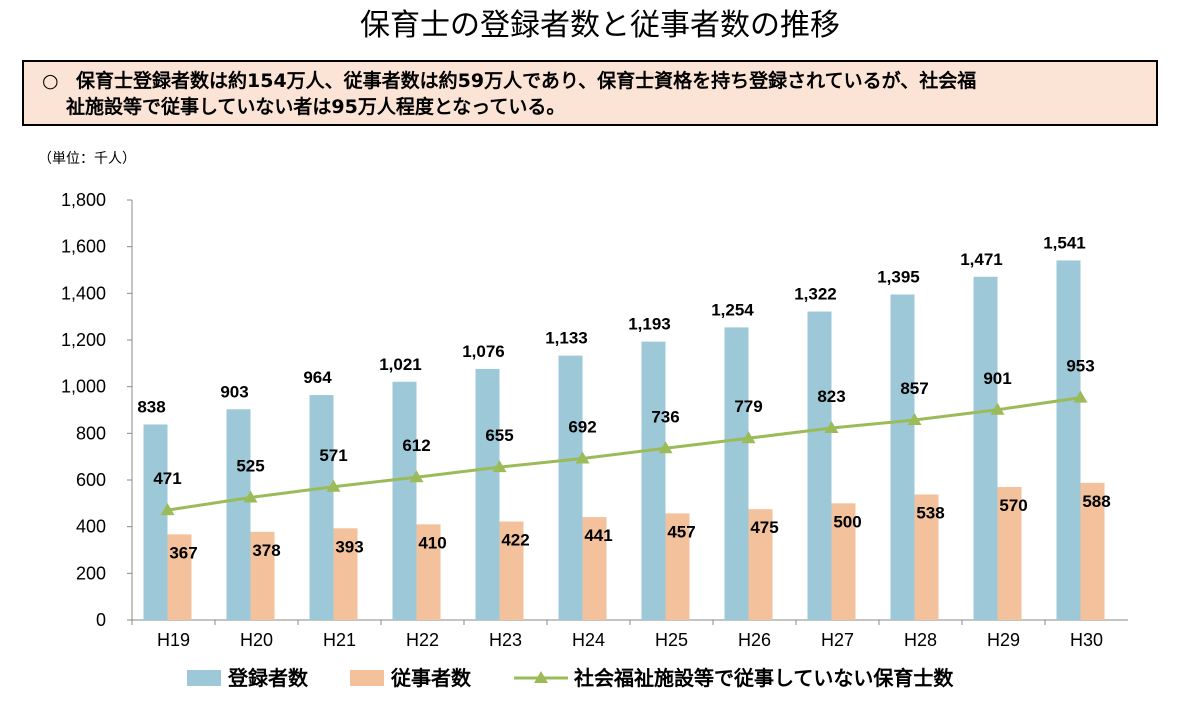 The width and height of the screenshot is (1200, 701). Describe the element at coordinates (268, 678) in the screenshot. I see `legend-label-registered: 登録者数` at that location.